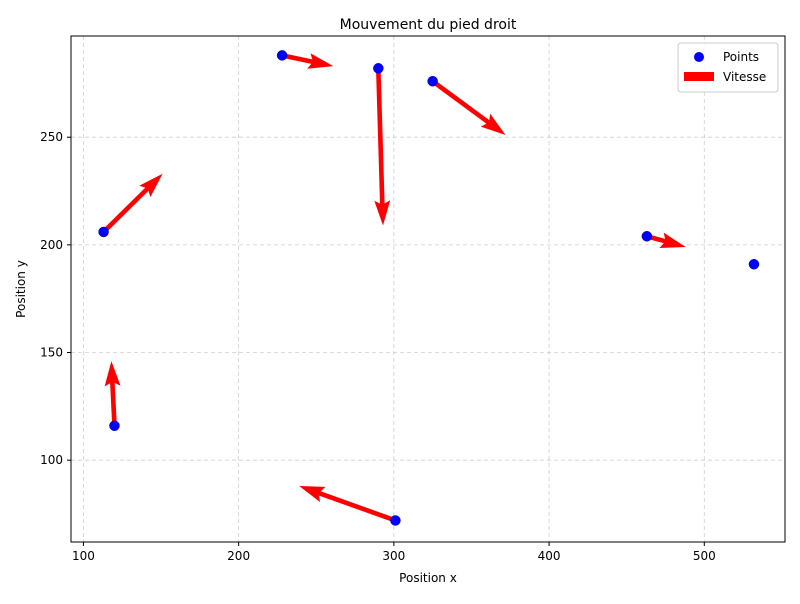 The image size is (800, 604). Describe the element at coordinates (83, 556) in the screenshot. I see `x-tick-label: 100` at that location.